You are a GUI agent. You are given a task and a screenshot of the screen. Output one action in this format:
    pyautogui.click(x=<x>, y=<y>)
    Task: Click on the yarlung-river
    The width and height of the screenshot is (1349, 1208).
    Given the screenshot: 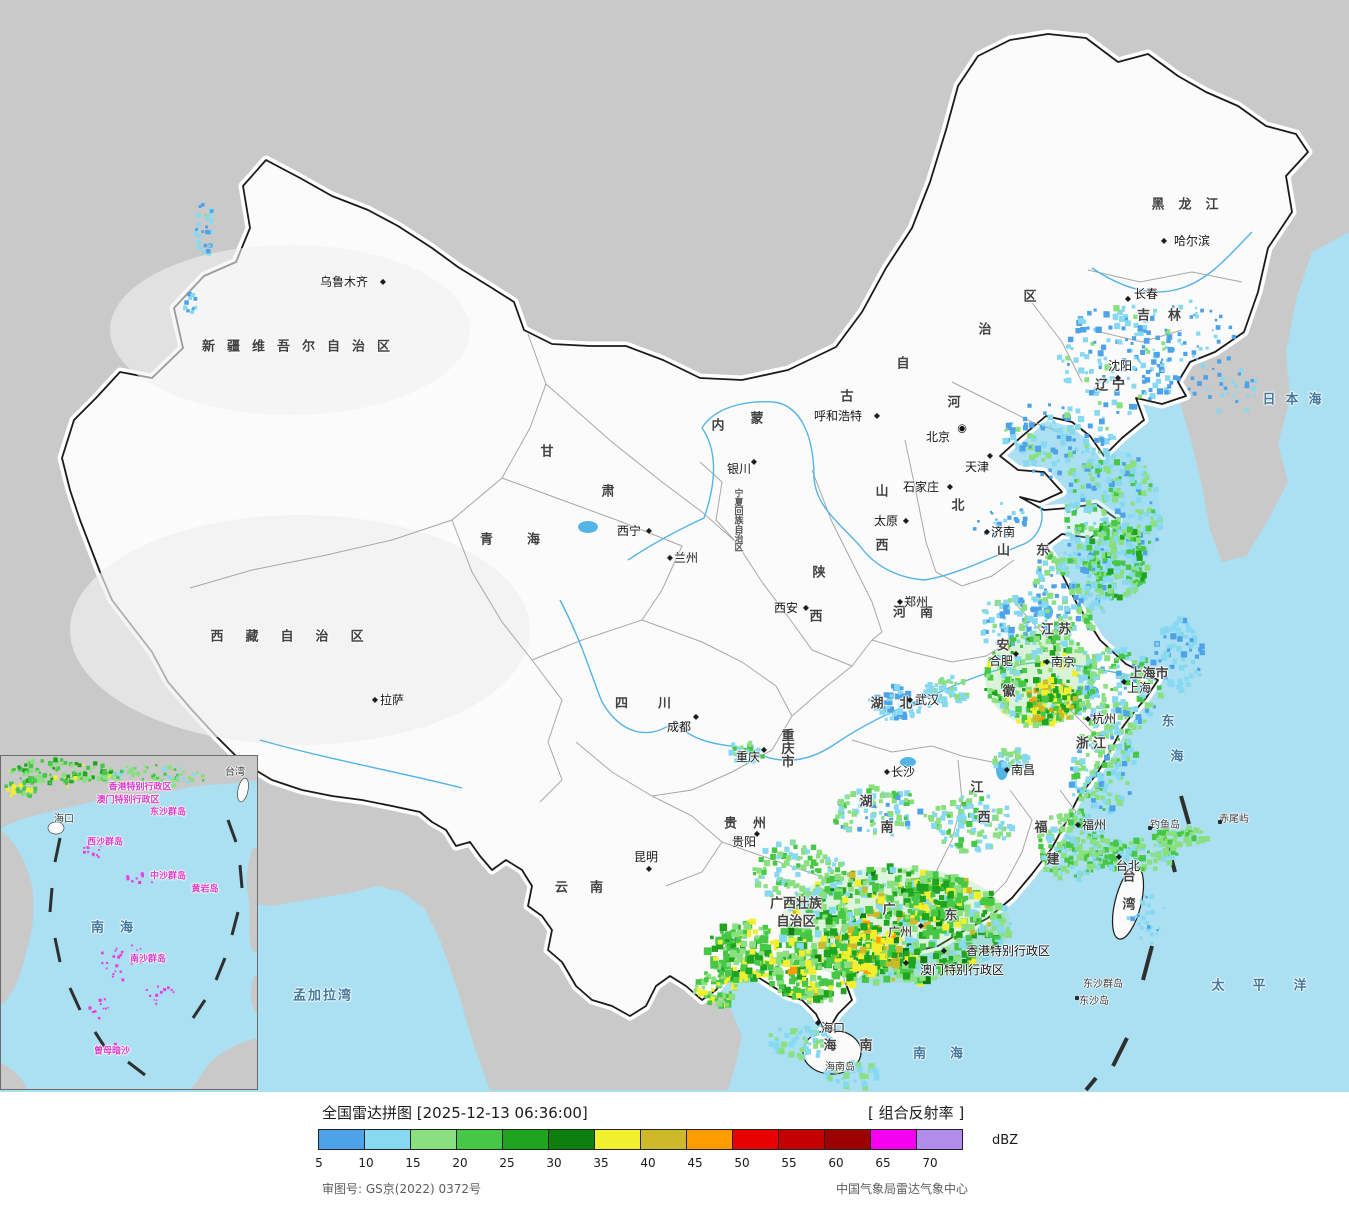 What is the action you would take?
    pyautogui.click(x=361, y=764)
    